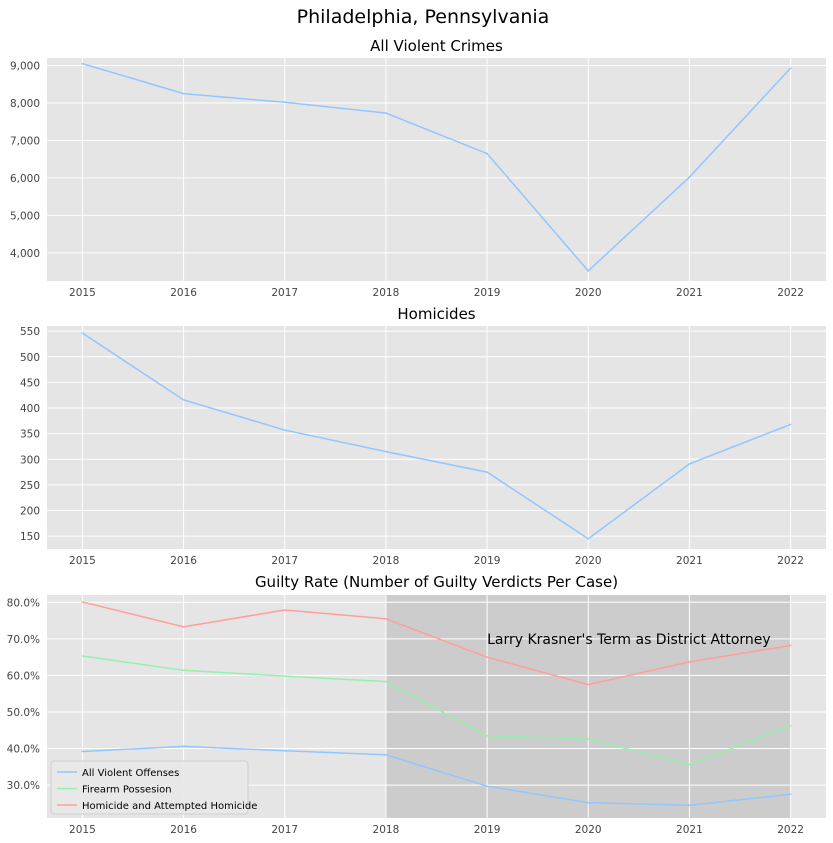 The height and width of the screenshot is (843, 833). I want to click on legend-entry: Firearm Possesion, so click(127, 790).